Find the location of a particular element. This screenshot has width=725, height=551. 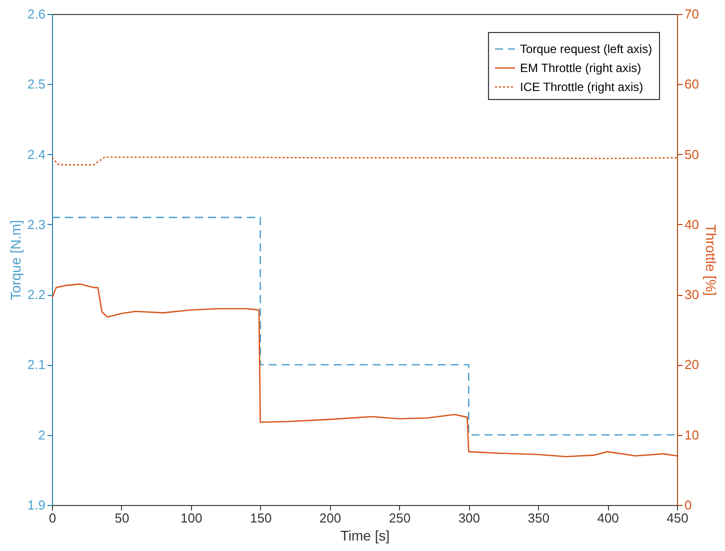

x-tick-label: 0 is located at coordinates (52, 518).